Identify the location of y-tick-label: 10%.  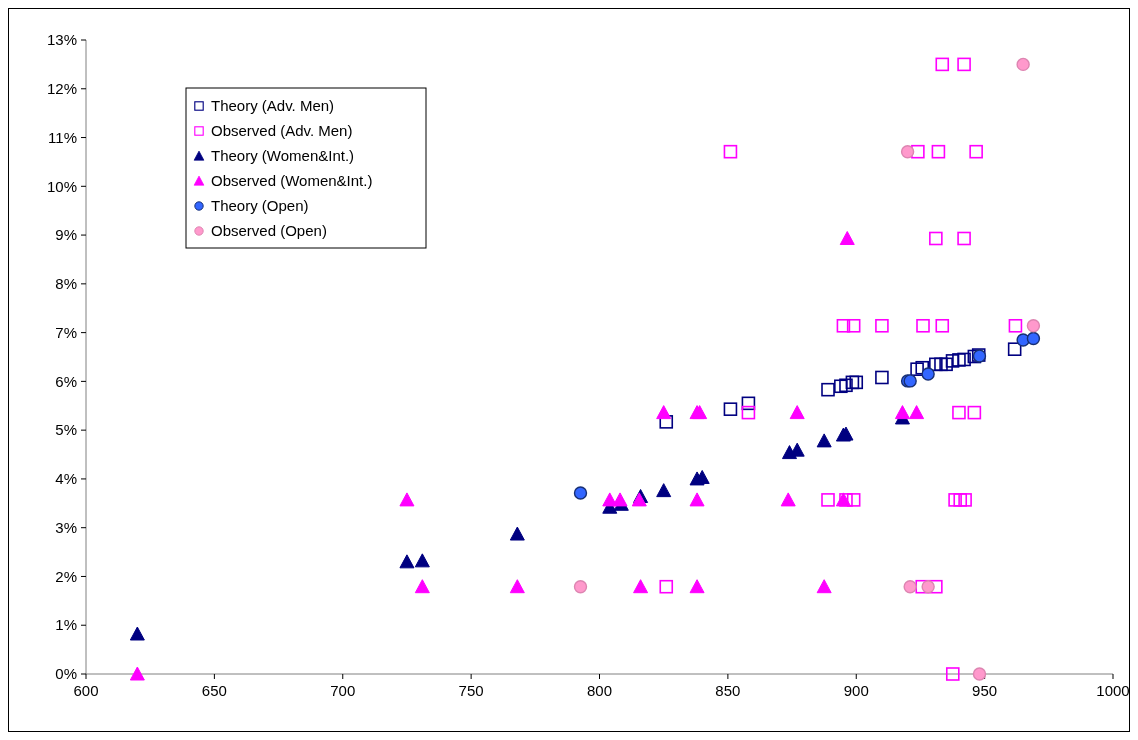
(61, 186).